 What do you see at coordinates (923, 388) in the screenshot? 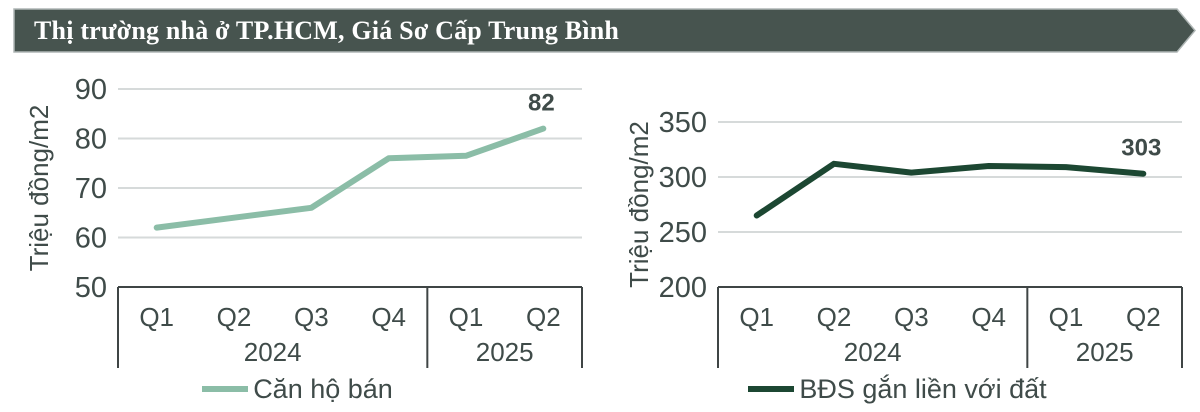
I see `landed-legend-label: BĐS gắn liền với đất` at bounding box center [923, 388].